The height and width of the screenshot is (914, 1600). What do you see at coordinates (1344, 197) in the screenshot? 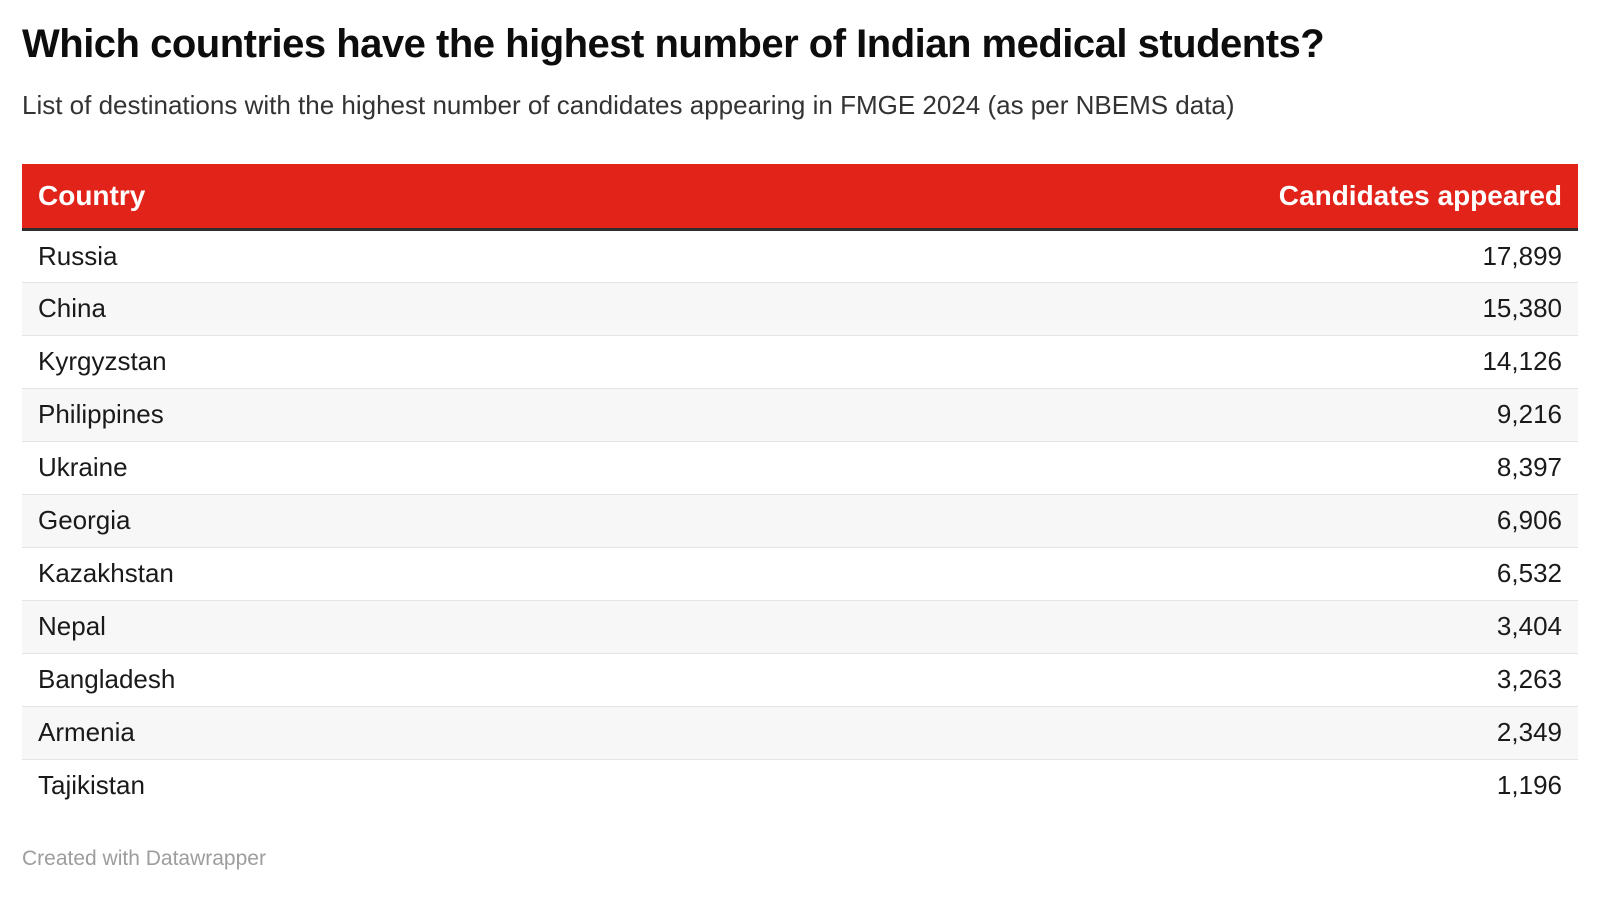
I see `column-header-candidates-appeared: Candidates appeared` at bounding box center [1344, 197].